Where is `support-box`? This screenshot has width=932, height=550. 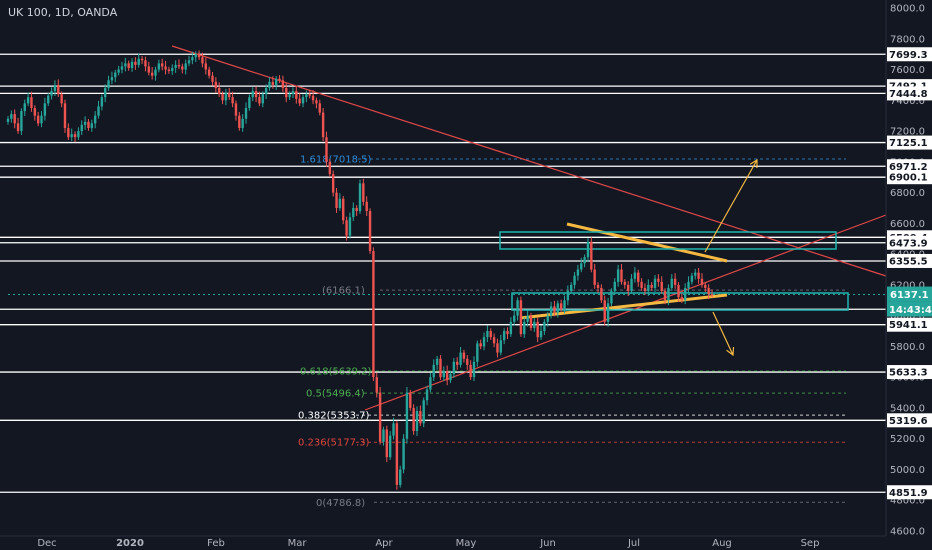 support-box is located at coordinates (680, 301).